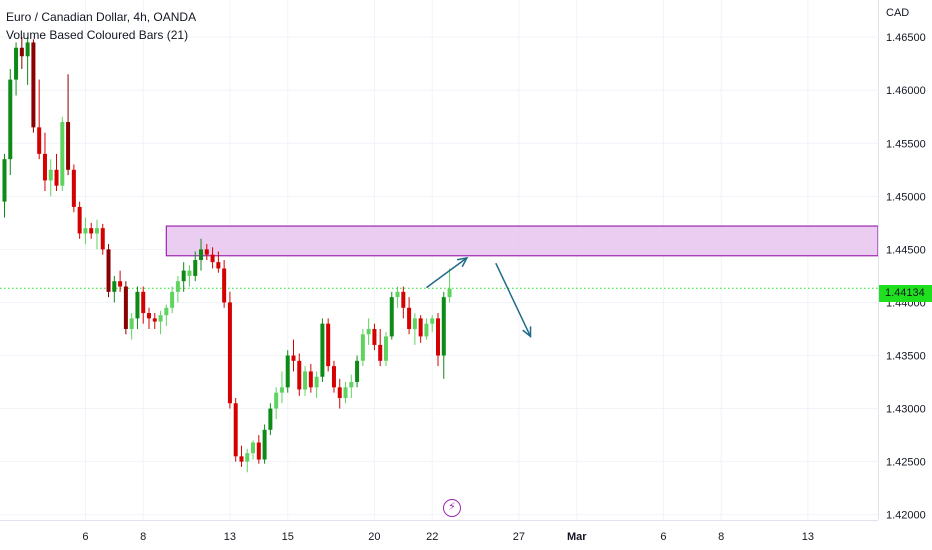 The height and width of the screenshot is (550, 932). What do you see at coordinates (878, 260) in the screenshot?
I see `price-axis-divider` at bounding box center [878, 260].